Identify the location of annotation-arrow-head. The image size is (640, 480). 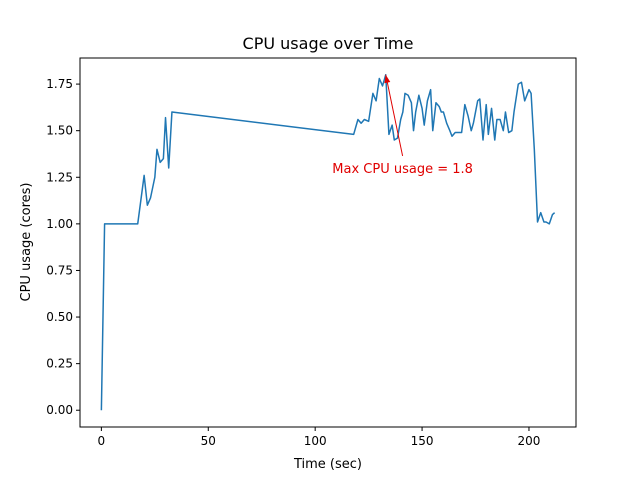
(387, 79).